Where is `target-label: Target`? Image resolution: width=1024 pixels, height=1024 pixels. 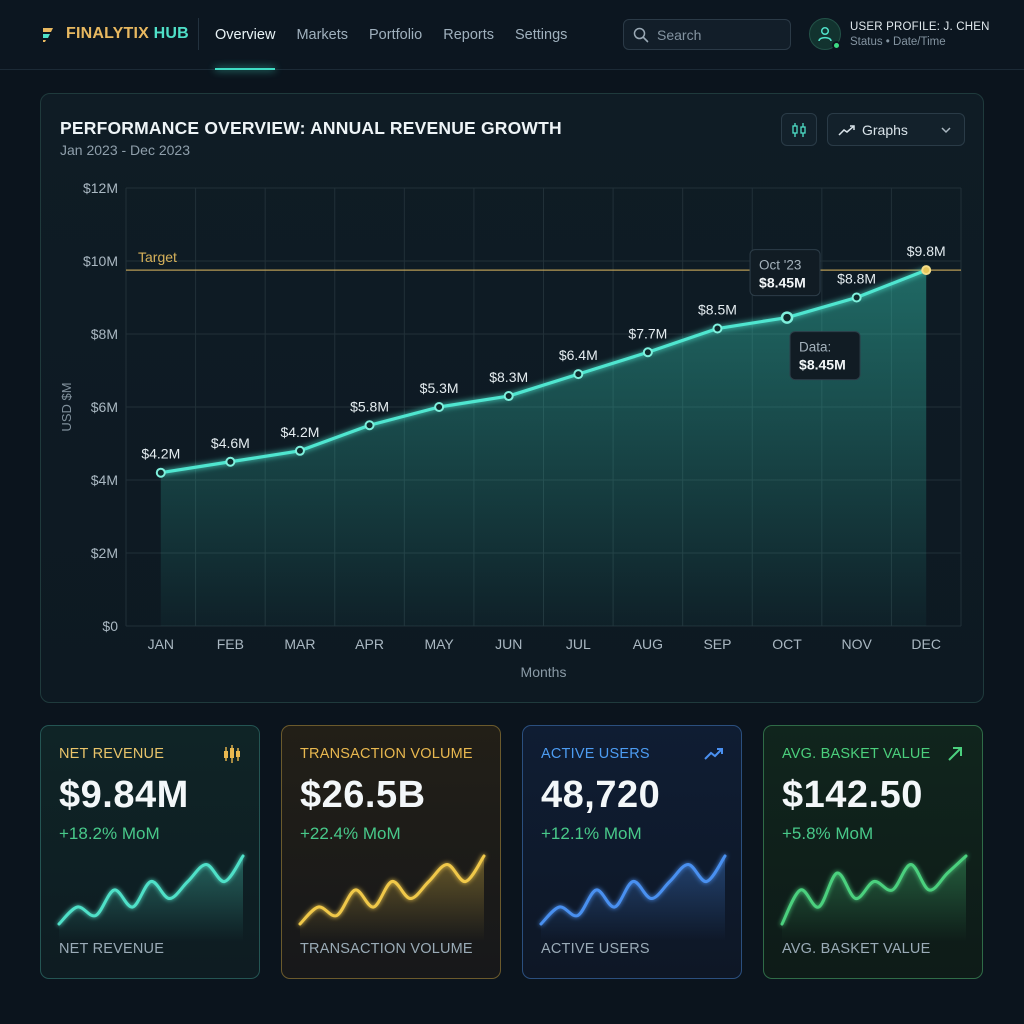
target-label: Target is located at coordinates (157, 257).